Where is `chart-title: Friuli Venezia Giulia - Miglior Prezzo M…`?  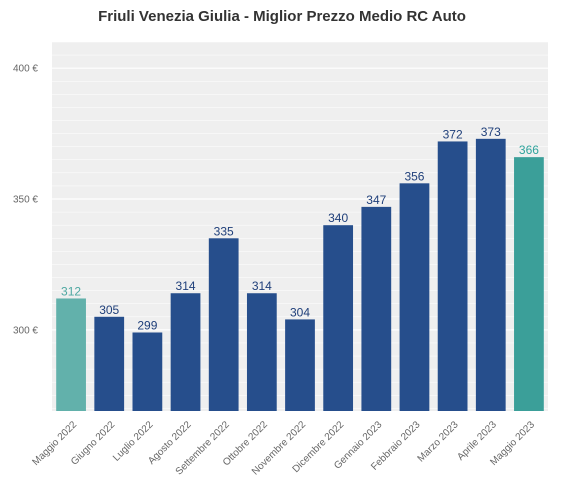 chart-title: Friuli Venezia Giulia - Miglior Prezzo M… is located at coordinates (282, 16).